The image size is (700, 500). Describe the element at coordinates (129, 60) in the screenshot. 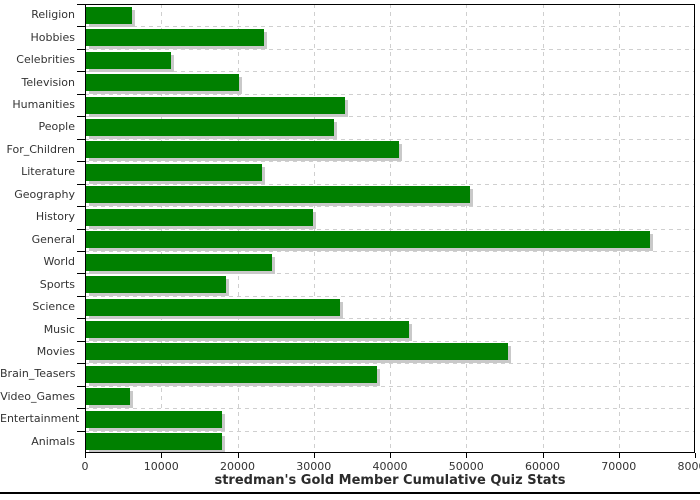

I see `bar-celebrities` at that location.